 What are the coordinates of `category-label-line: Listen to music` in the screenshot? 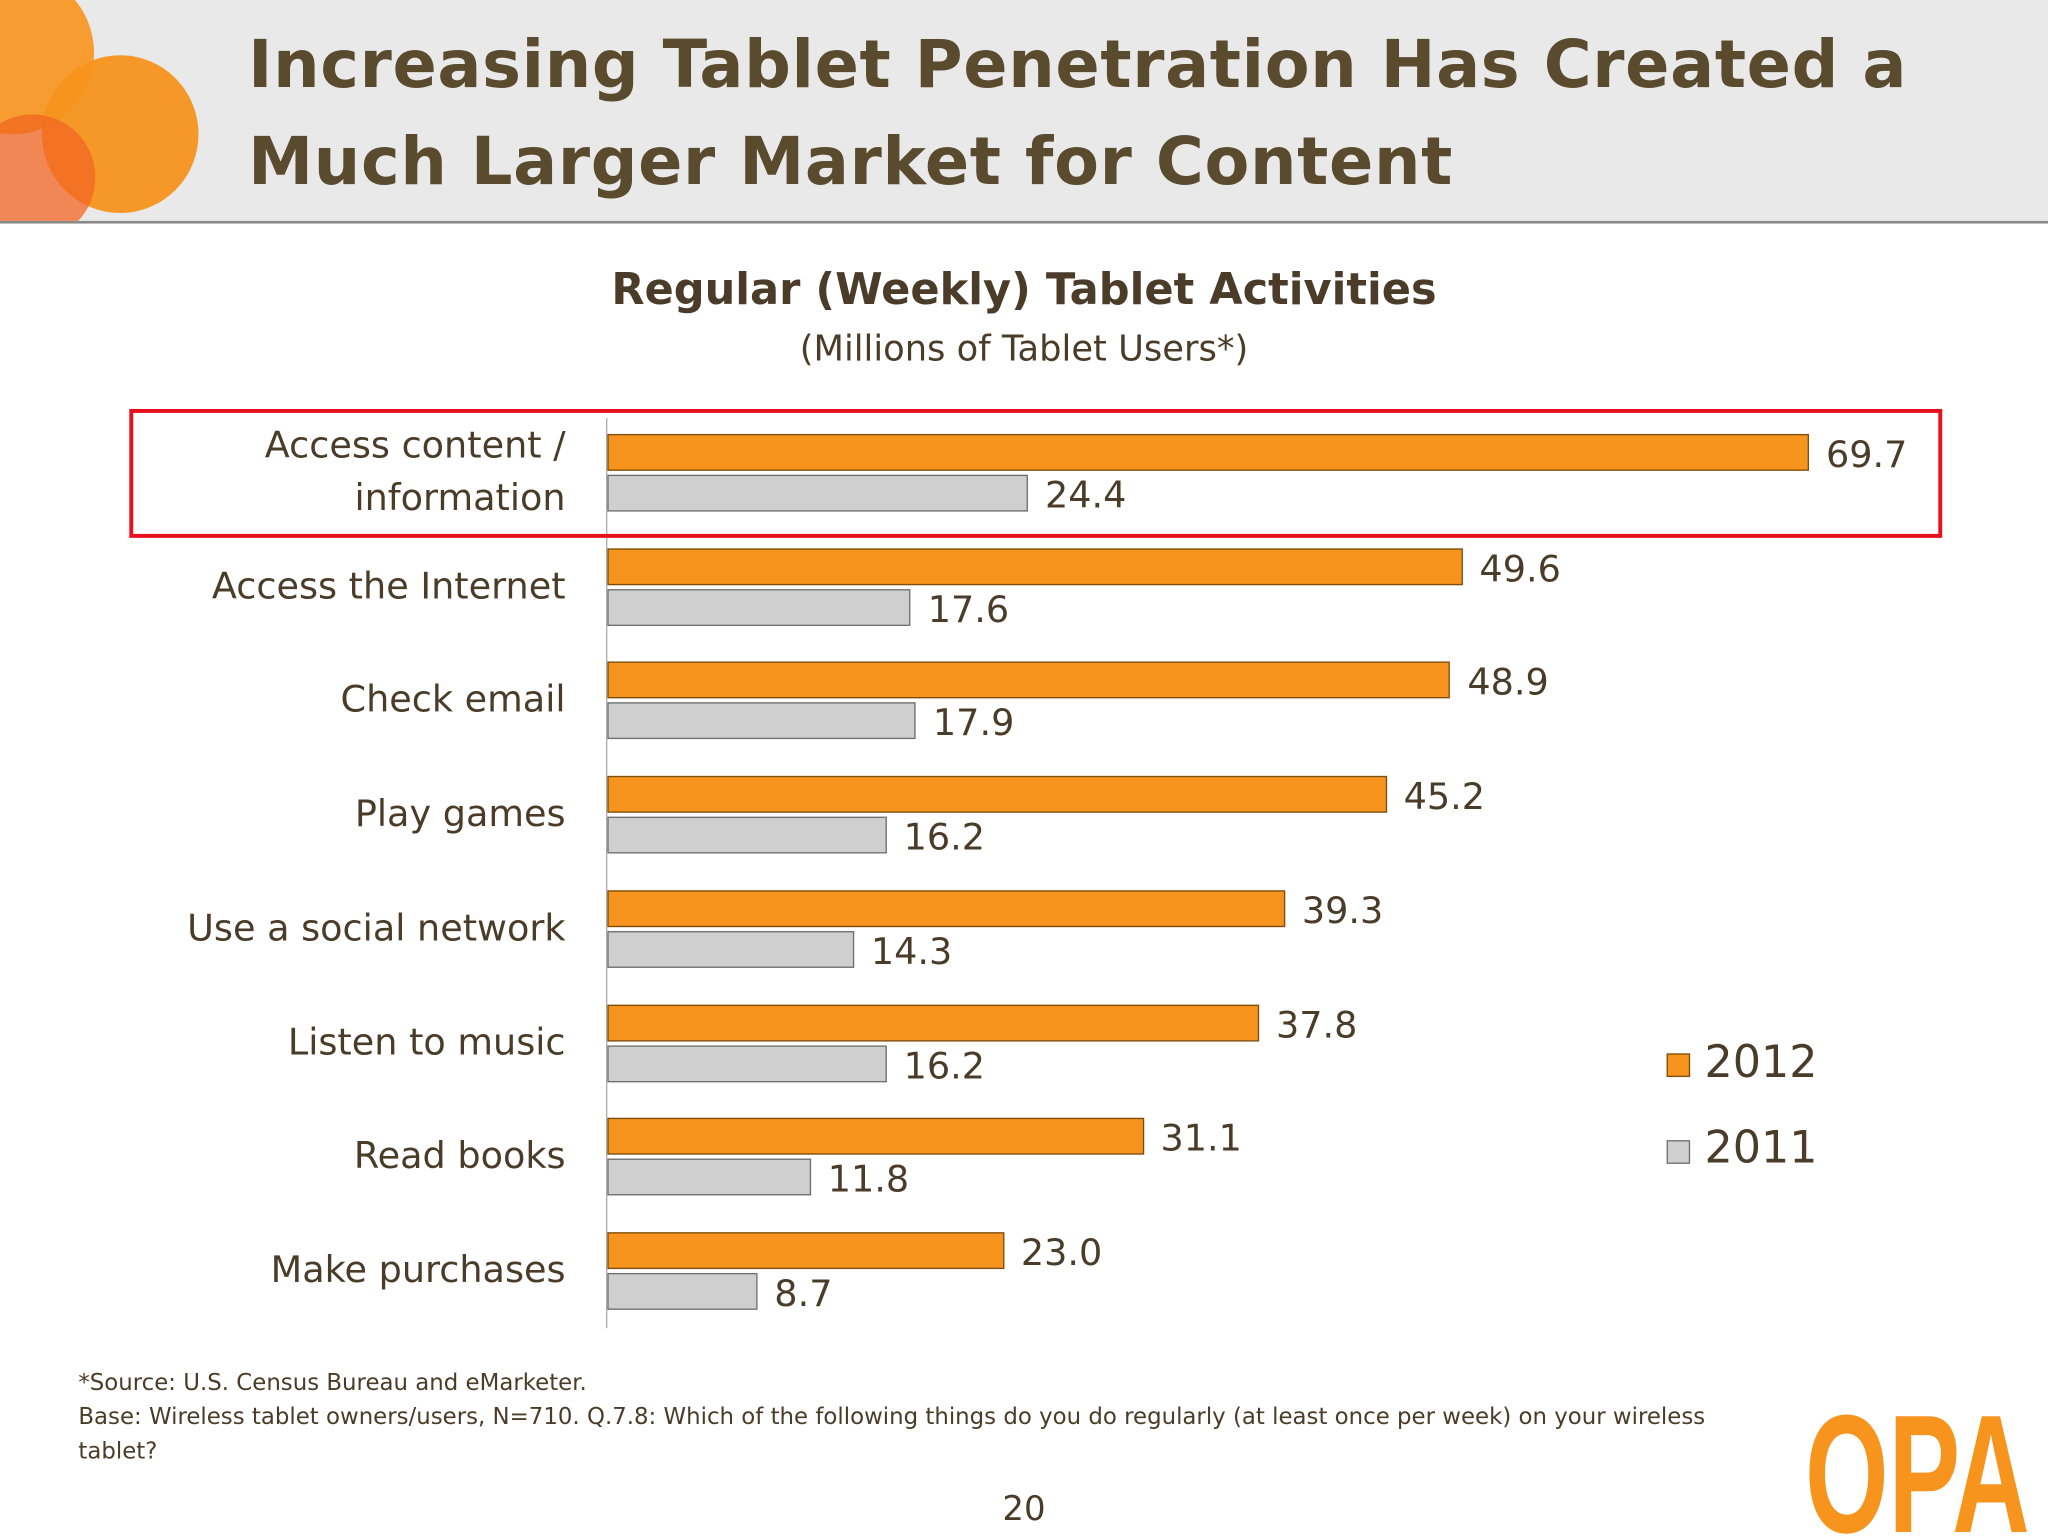 It's located at (426, 1041).